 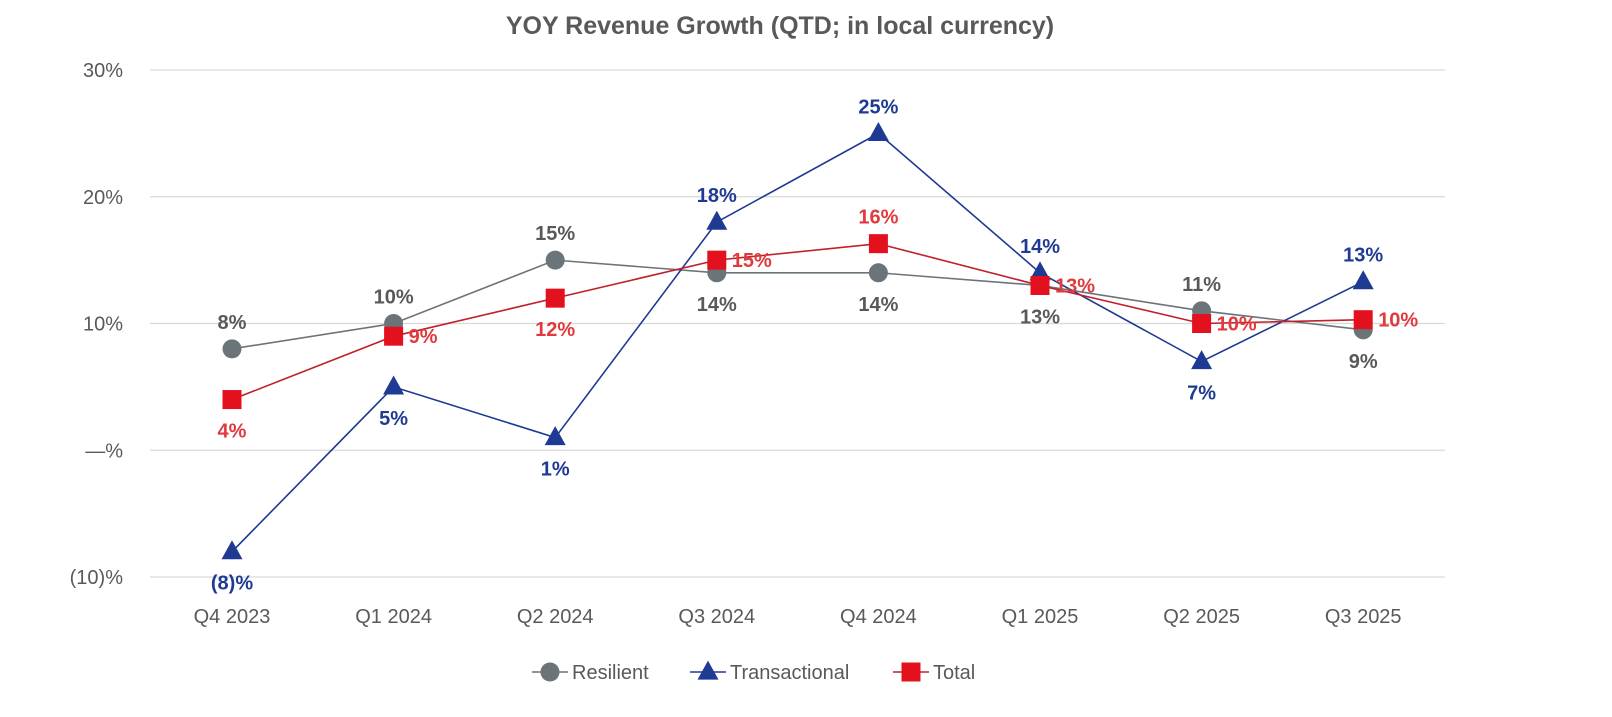 I want to click on x-tick-label: Q3 2025, so click(x=1363, y=617).